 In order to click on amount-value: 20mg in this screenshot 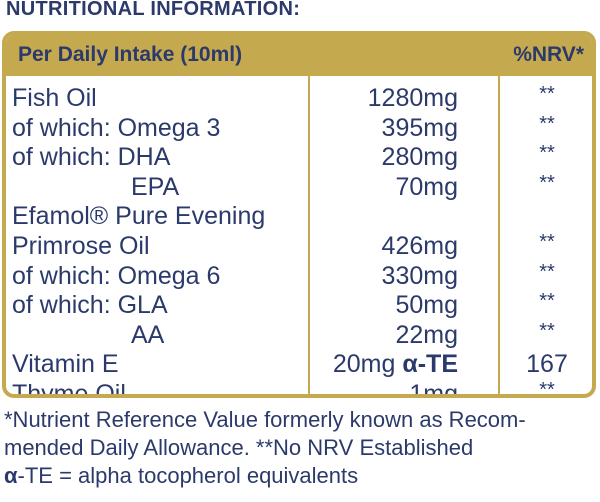, I will do `click(367, 364)`.